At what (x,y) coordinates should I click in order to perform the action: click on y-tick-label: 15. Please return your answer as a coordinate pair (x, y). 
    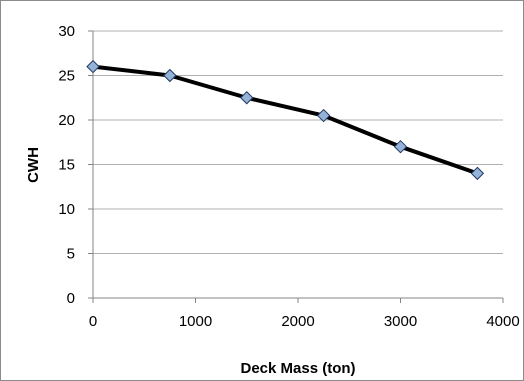
    Looking at the image, I should click on (66, 165).